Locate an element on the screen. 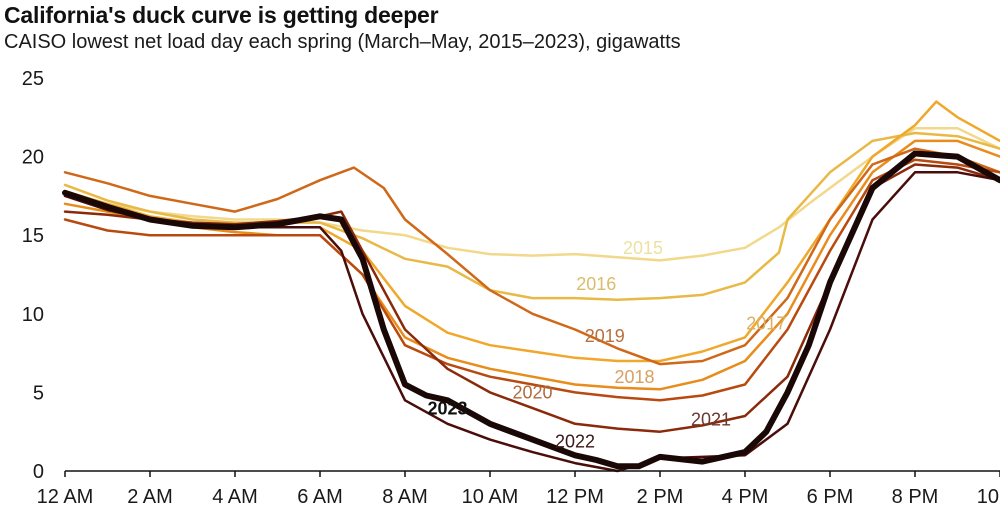  x-tick-label: 6 PM is located at coordinates (830, 497).